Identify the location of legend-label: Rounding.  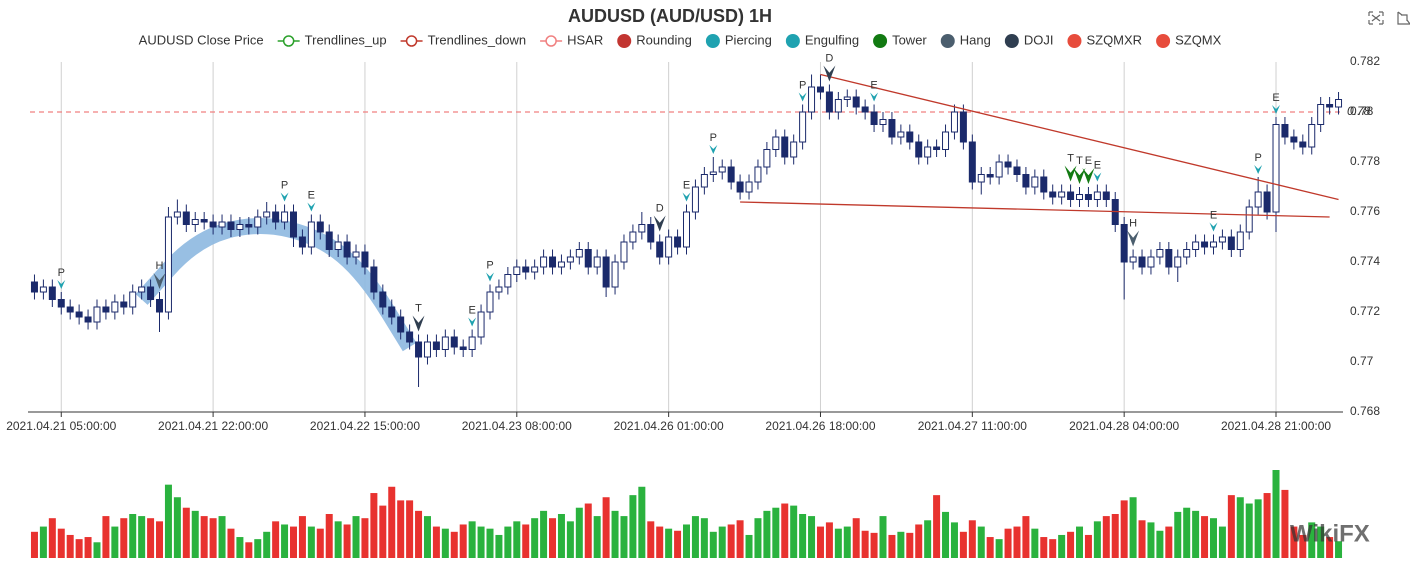
(664, 39).